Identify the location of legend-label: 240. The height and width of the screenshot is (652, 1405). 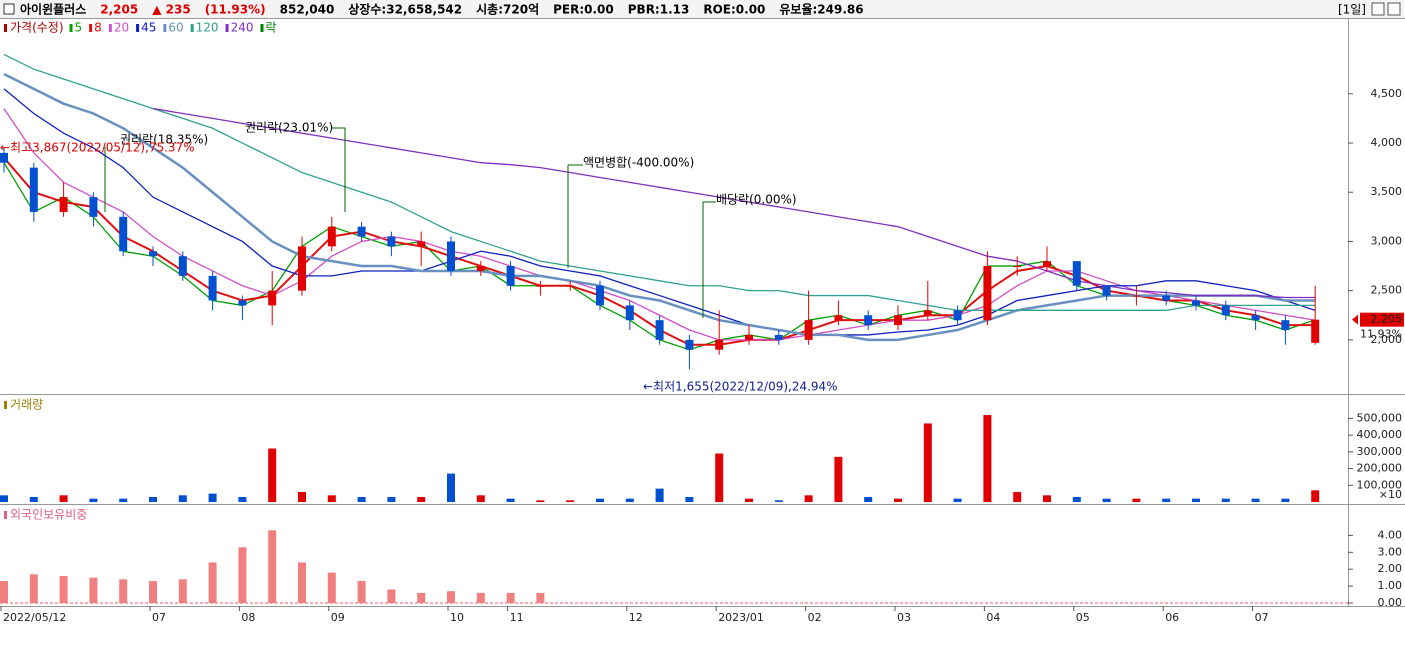
(242, 28).